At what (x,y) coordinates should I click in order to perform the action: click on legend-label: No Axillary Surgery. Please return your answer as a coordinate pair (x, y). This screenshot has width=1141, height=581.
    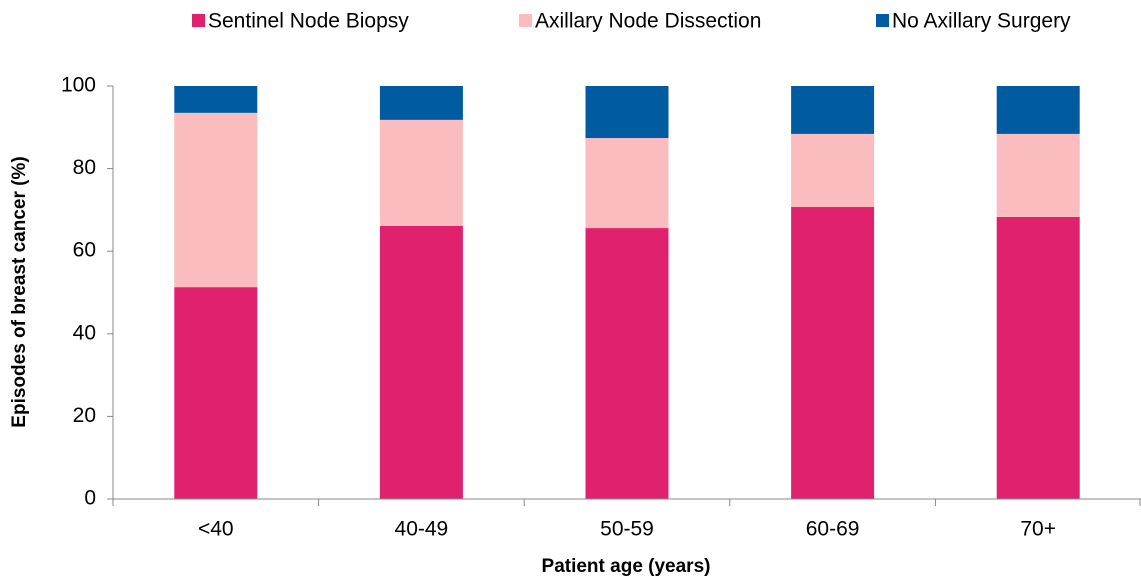
    Looking at the image, I should click on (981, 21).